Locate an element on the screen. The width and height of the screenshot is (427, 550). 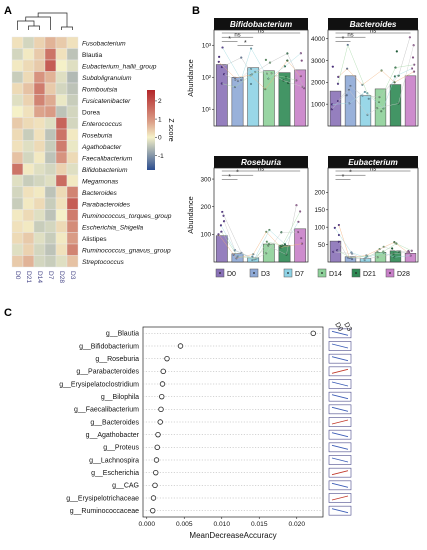
x-tick-label: 0.015 is located at coordinates (259, 524).